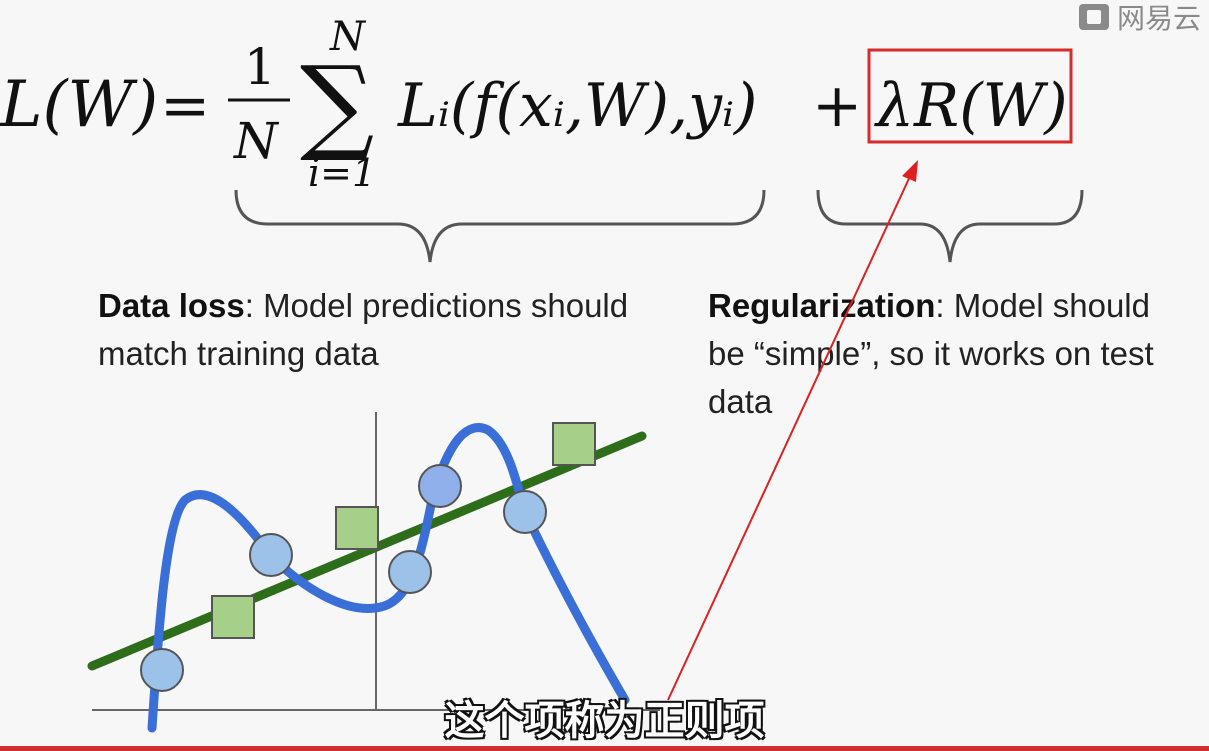  I want to click on formula-lhs: L(W), so click(79, 105).